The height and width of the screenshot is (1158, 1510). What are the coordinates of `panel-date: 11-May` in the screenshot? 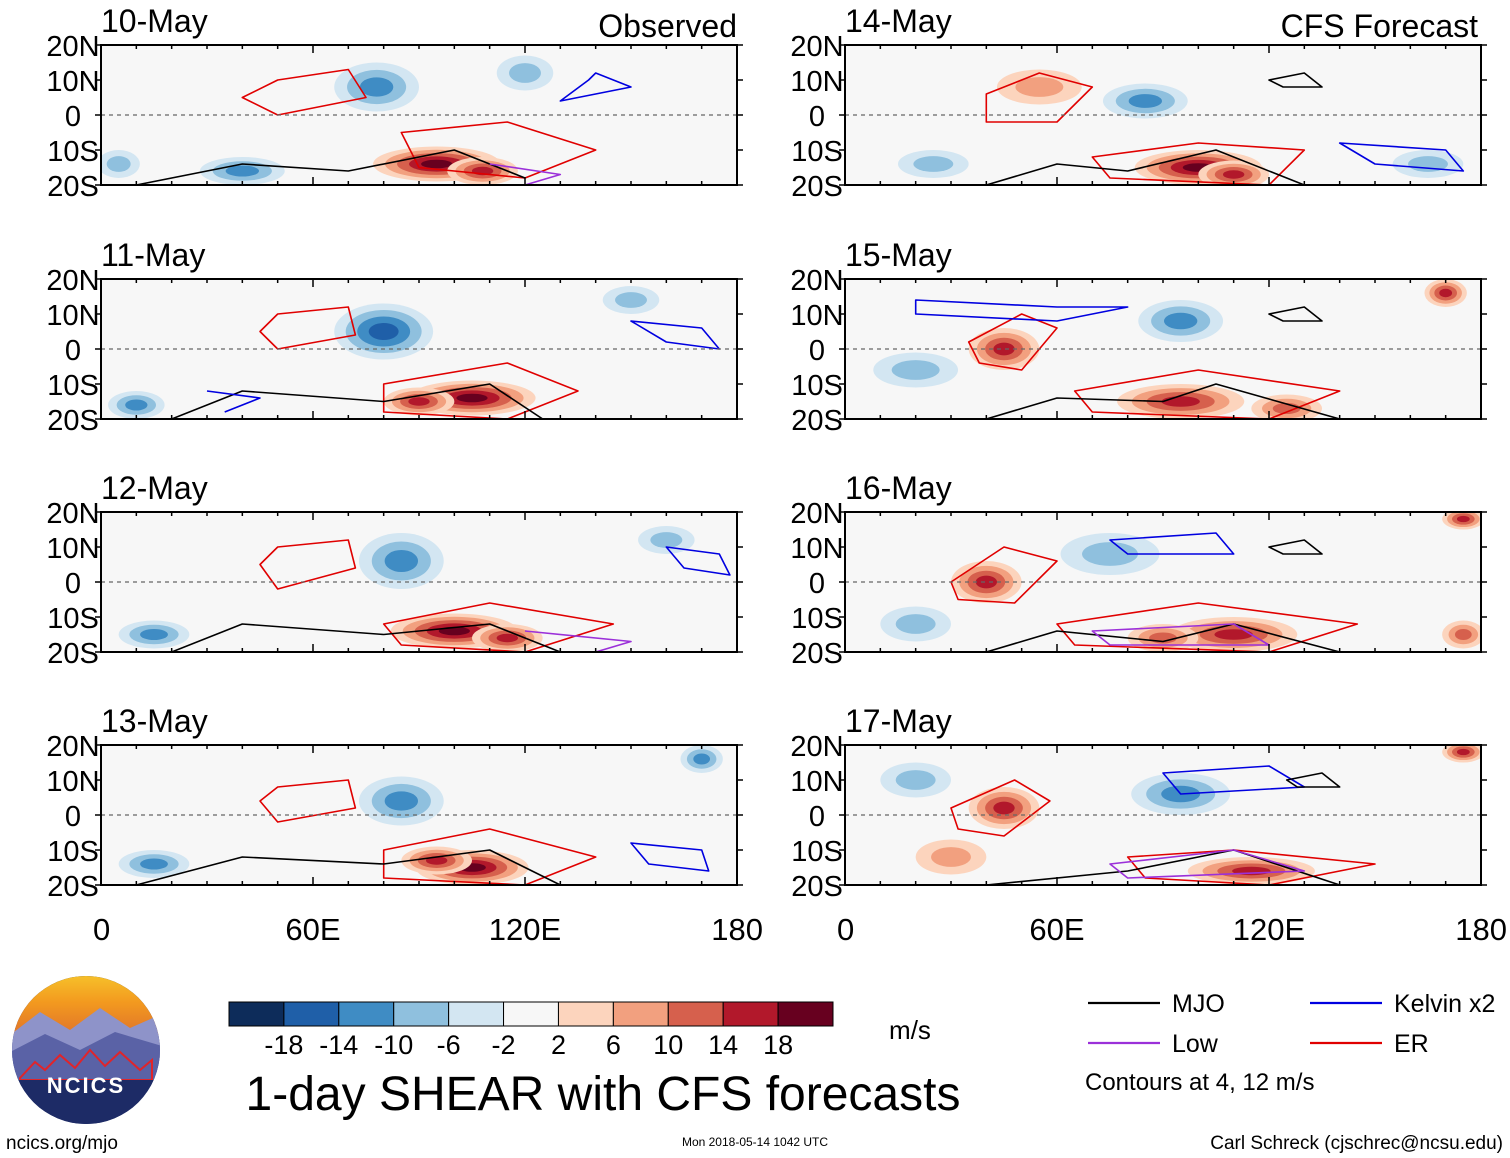 It's located at (153, 255).